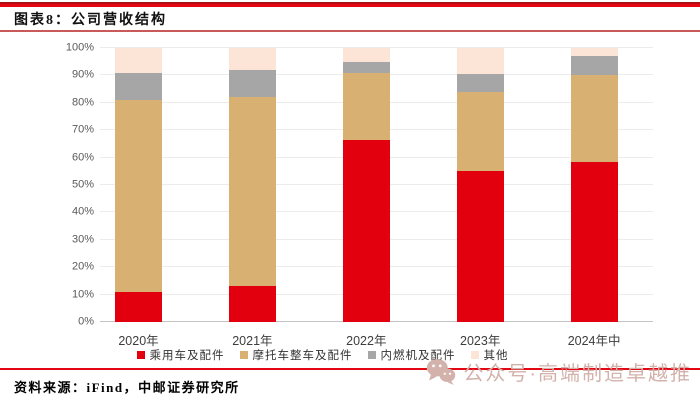  What do you see at coordinates (79, 47) in the screenshot?
I see `y-axis-tick: 100%` at bounding box center [79, 47].